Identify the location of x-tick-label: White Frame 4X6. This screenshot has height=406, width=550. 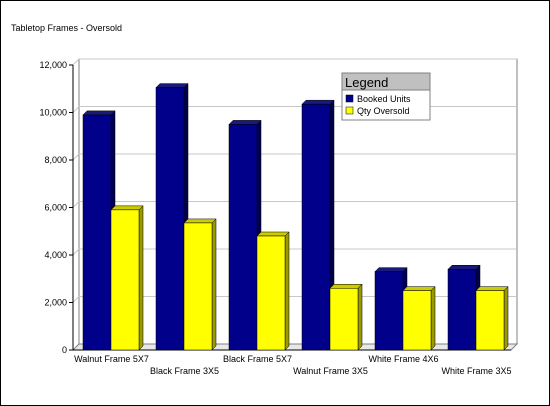
(403, 359).